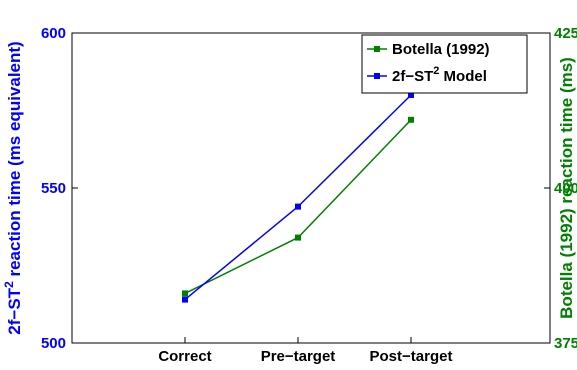  I want to click on left-tick-label: 550, so click(53, 188).